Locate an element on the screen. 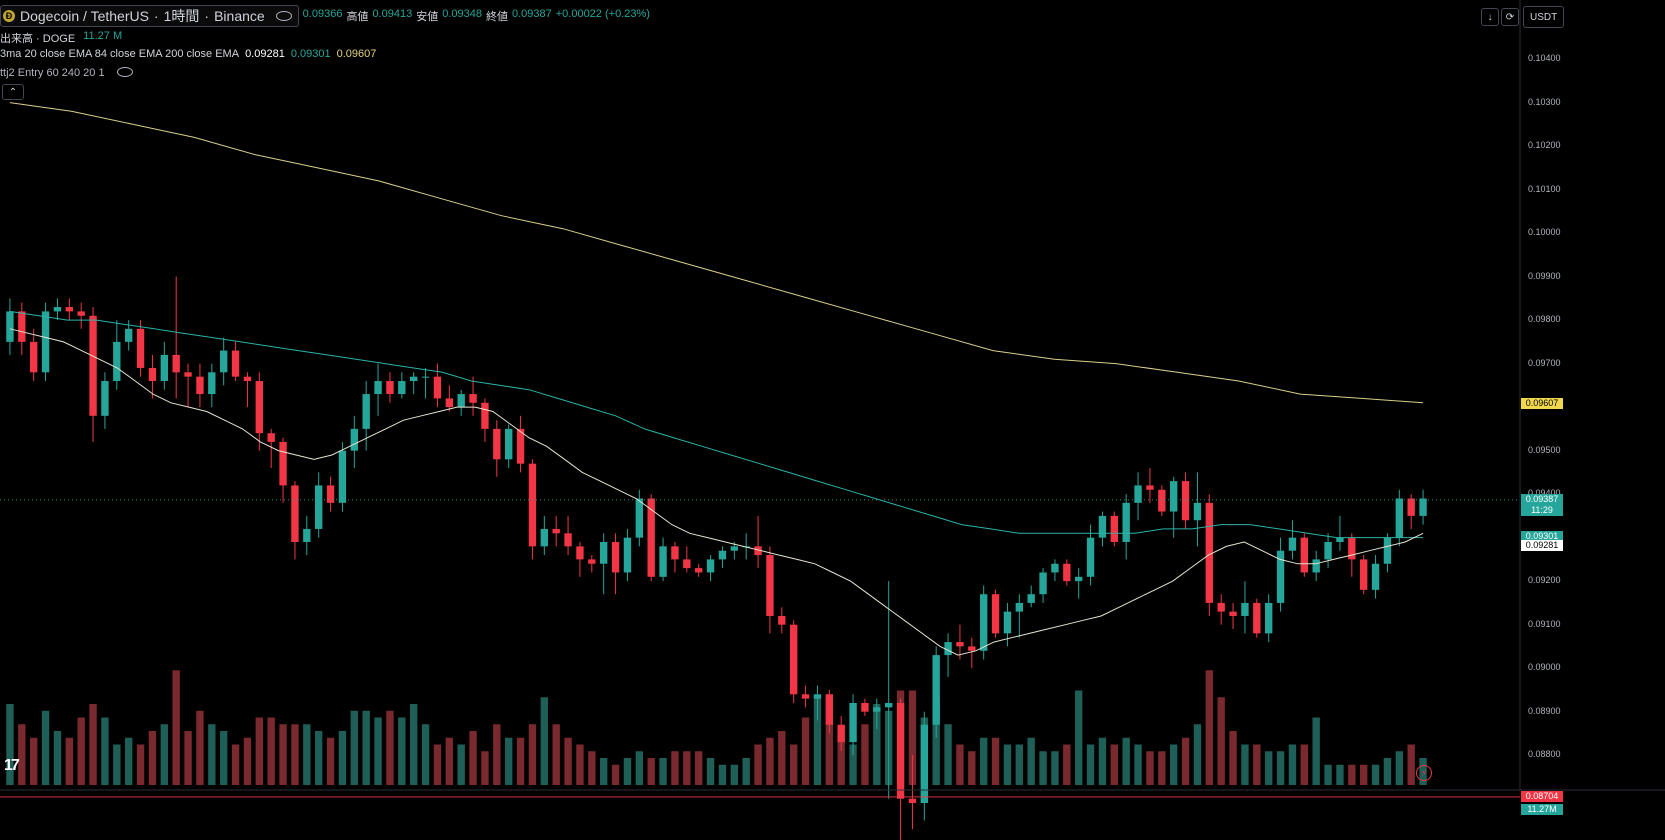 The height and width of the screenshot is (840, 1665). hidden-eye-icon is located at coordinates (124, 72).